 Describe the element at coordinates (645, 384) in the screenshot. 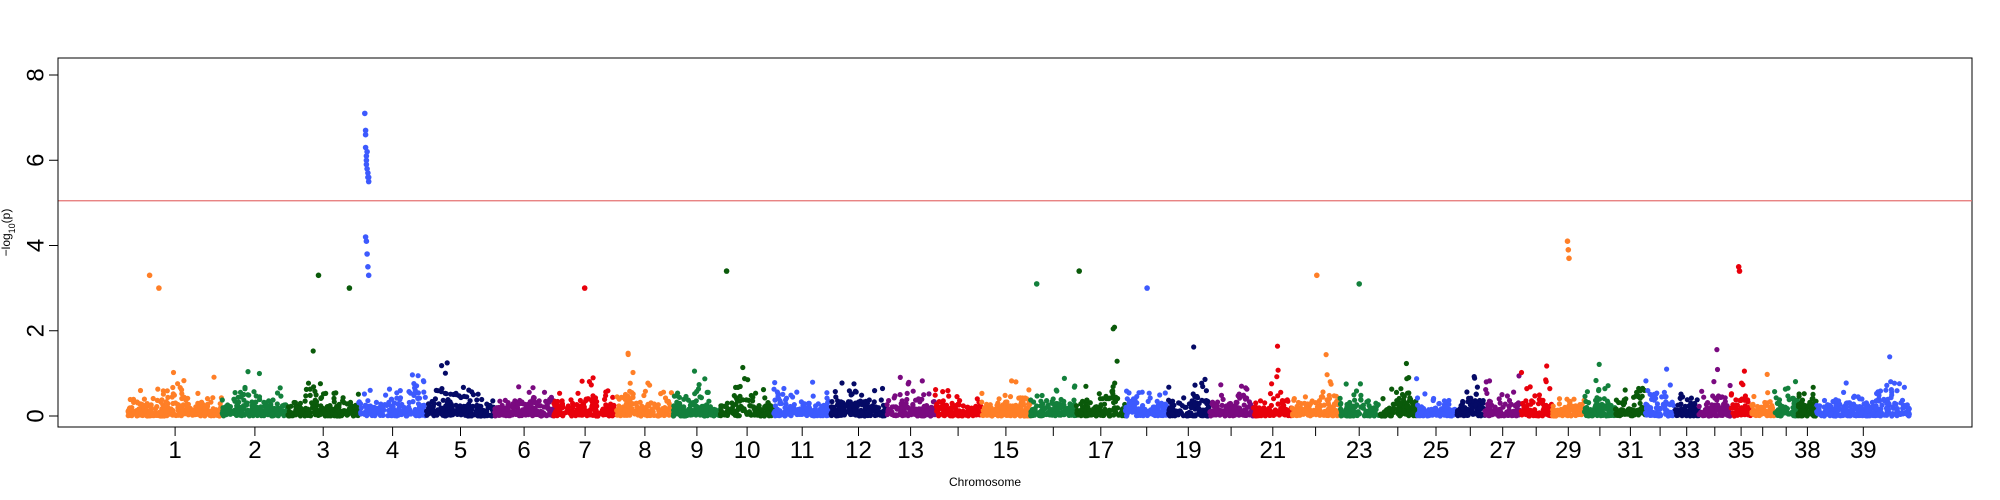

I see `chromosome-8-points` at that location.